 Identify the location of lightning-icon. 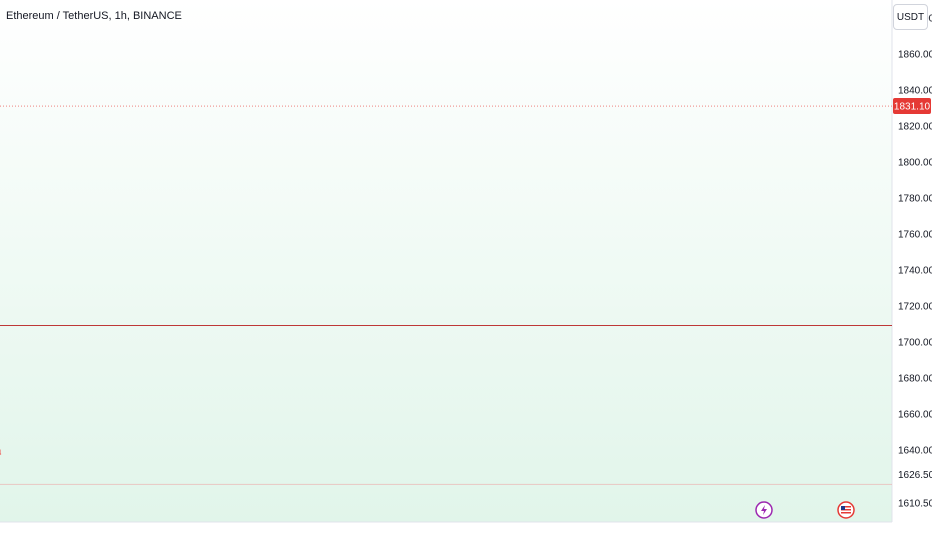
(764, 510).